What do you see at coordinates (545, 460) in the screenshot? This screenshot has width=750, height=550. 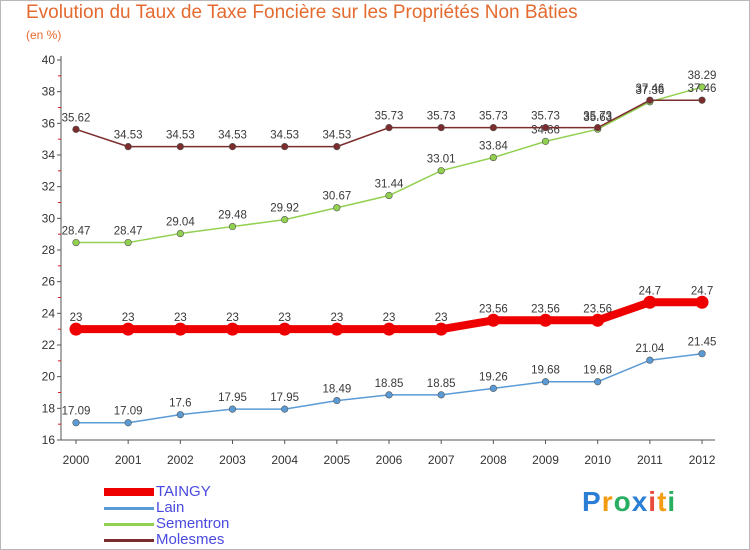 I see `x-tick-label: 2009` at bounding box center [545, 460].